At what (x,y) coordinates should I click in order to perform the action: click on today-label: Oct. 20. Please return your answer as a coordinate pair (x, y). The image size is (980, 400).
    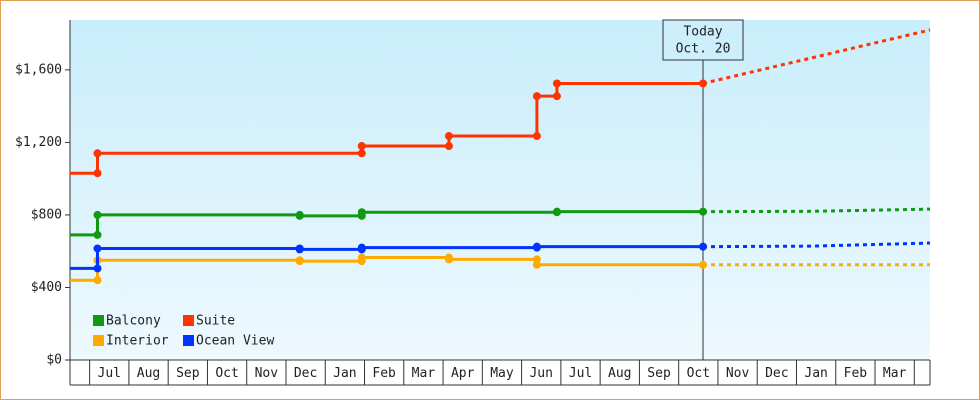
    Looking at the image, I should click on (703, 49).